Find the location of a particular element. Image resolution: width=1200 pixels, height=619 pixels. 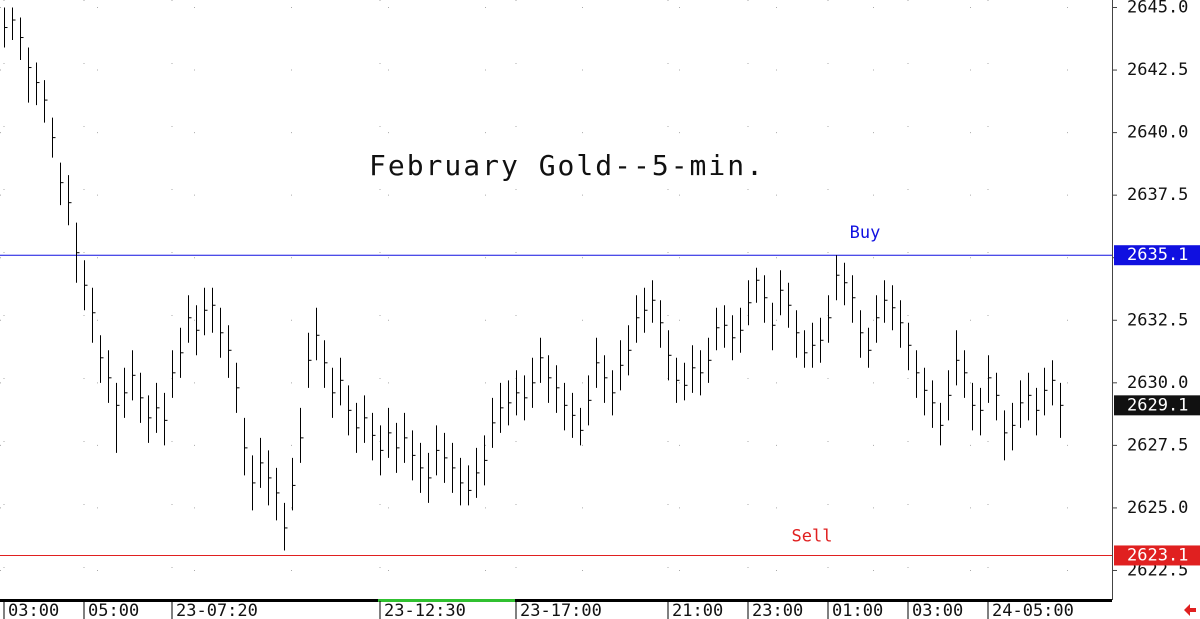

price-box-label: 2629.1 is located at coordinates (1157, 405).